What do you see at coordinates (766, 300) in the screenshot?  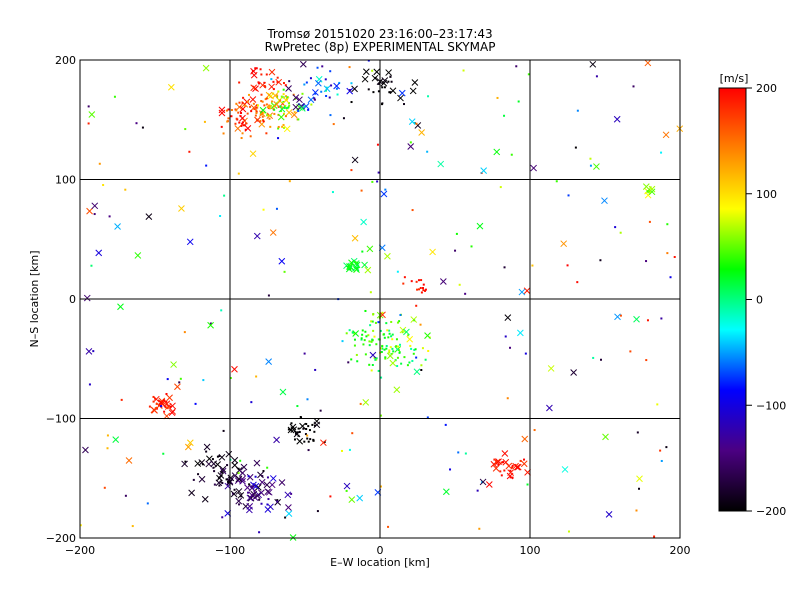 I see `colorbar-ticks: 200 100 0 −100 −200` at bounding box center [766, 300].